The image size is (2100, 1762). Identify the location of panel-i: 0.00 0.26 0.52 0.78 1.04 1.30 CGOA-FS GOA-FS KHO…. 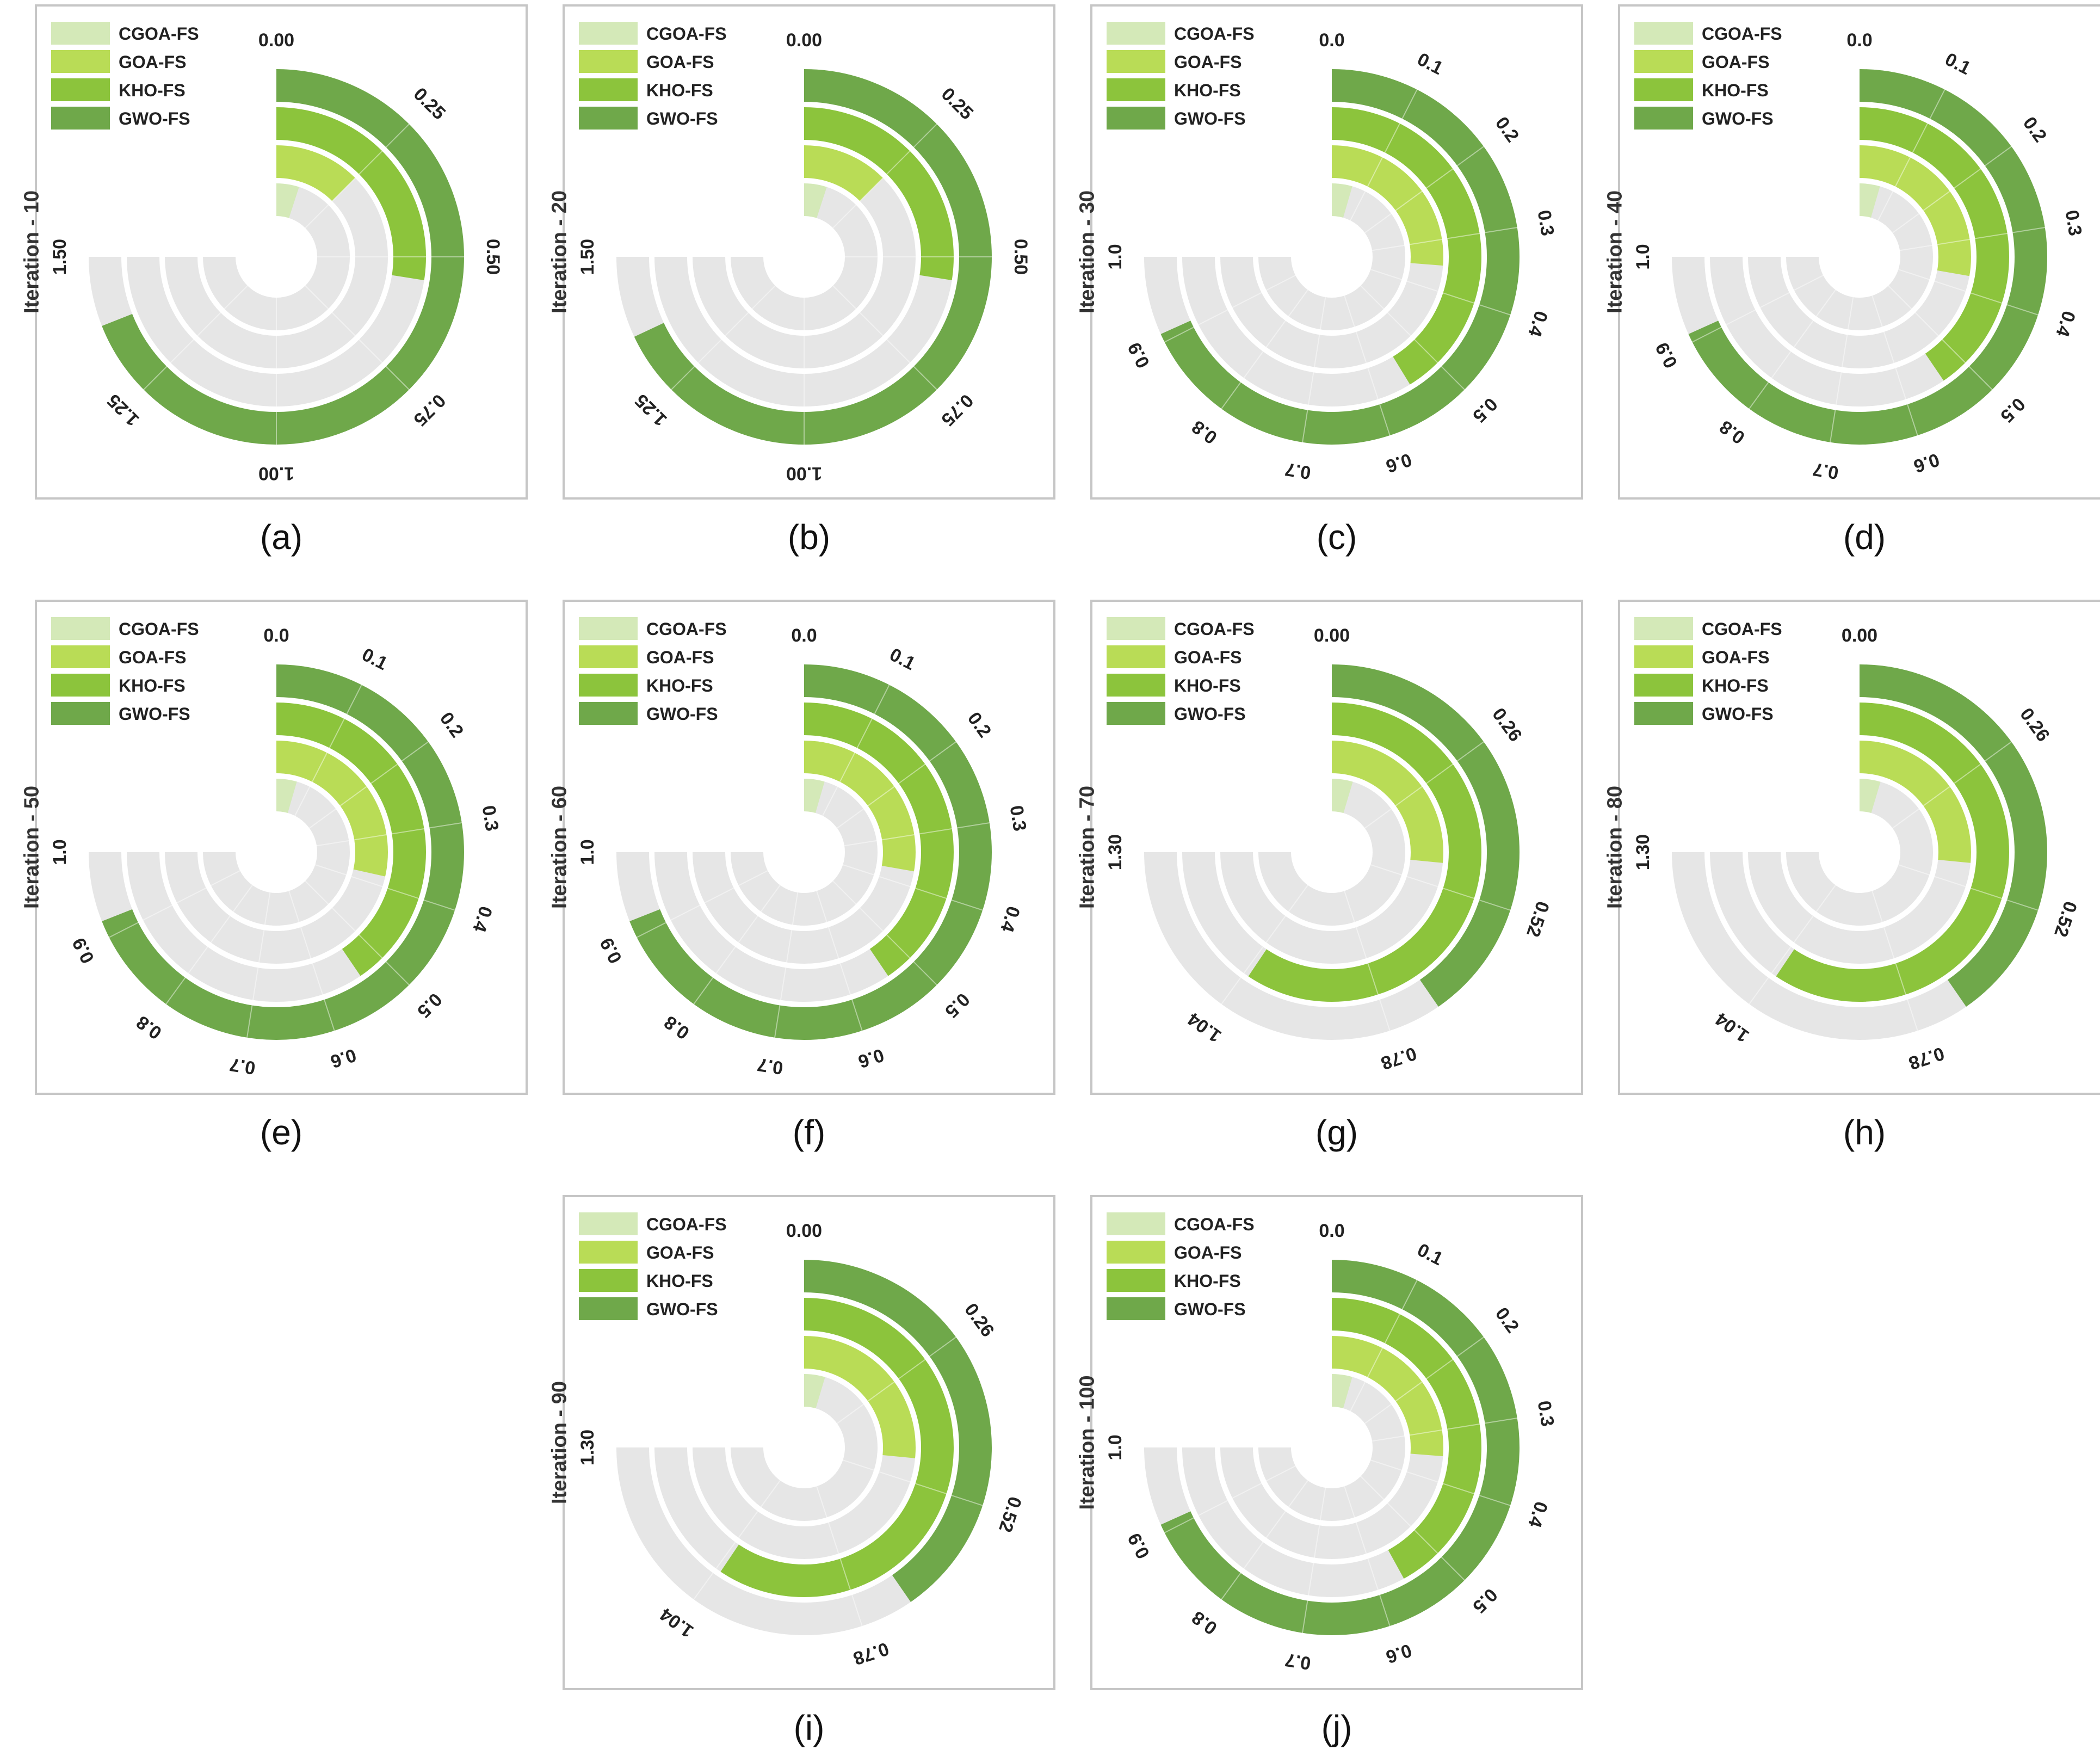
(802, 1471).